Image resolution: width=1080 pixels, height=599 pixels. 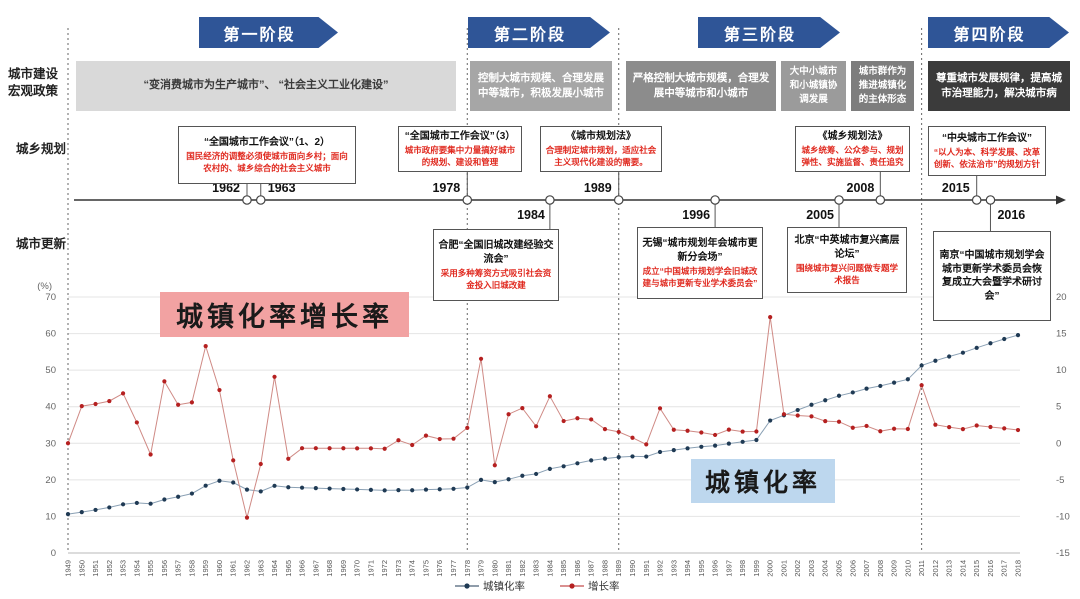 What do you see at coordinates (601, 149) in the screenshot?
I see `planning-event-1989-box: 《城市规划法》 合理制定城市规划，适应社会主义现代化建设的需要。` at bounding box center [601, 149].